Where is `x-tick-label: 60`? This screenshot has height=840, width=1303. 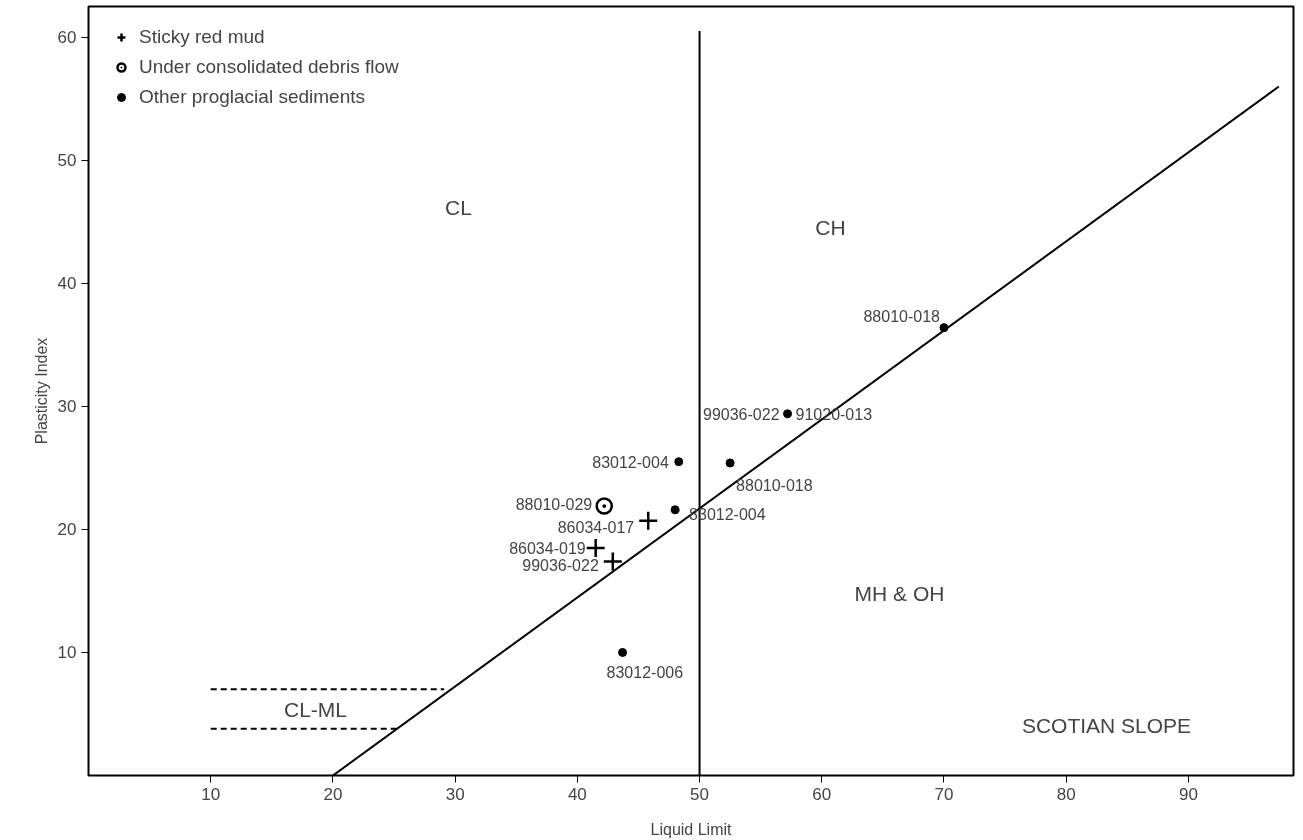
x-tick-label: 60 is located at coordinates (822, 794).